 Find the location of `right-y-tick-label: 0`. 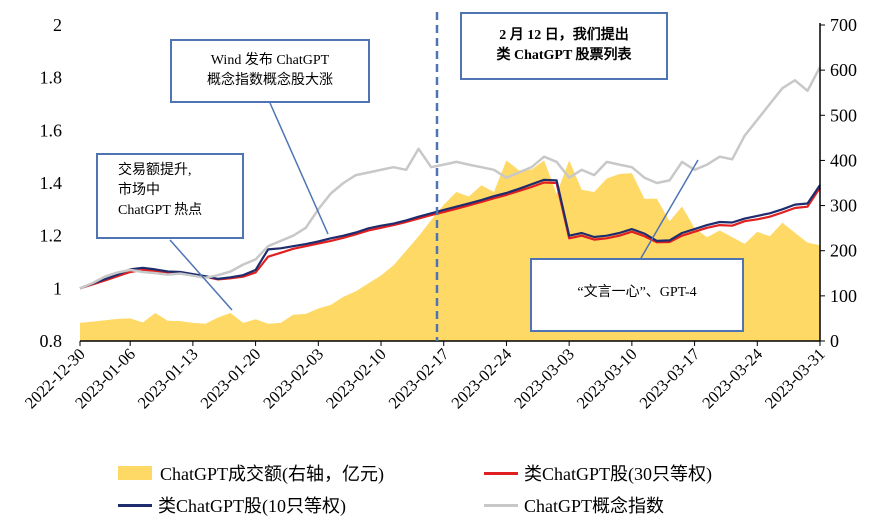

right-y-tick-label: 0 is located at coordinates (834, 341).